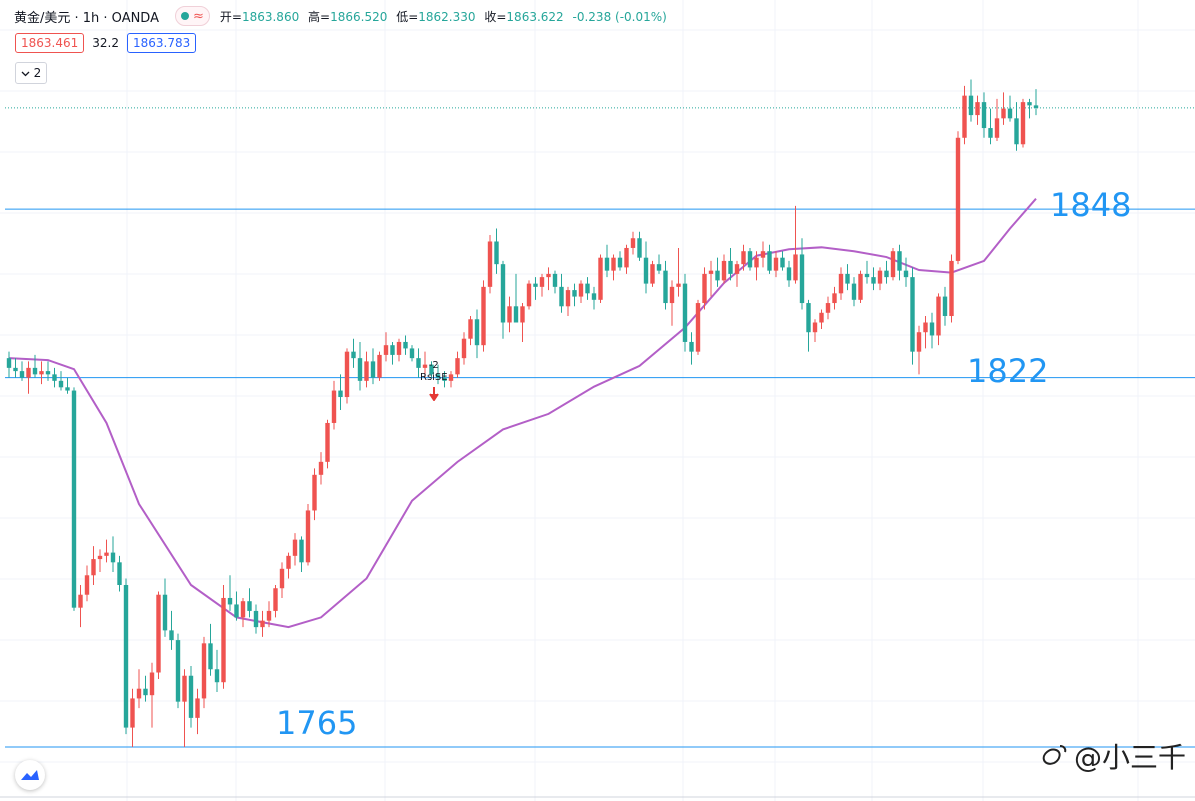 Image resolution: width=1195 pixels, height=801 pixels. I want to click on watermark-text: @小三千, so click(1130, 757).